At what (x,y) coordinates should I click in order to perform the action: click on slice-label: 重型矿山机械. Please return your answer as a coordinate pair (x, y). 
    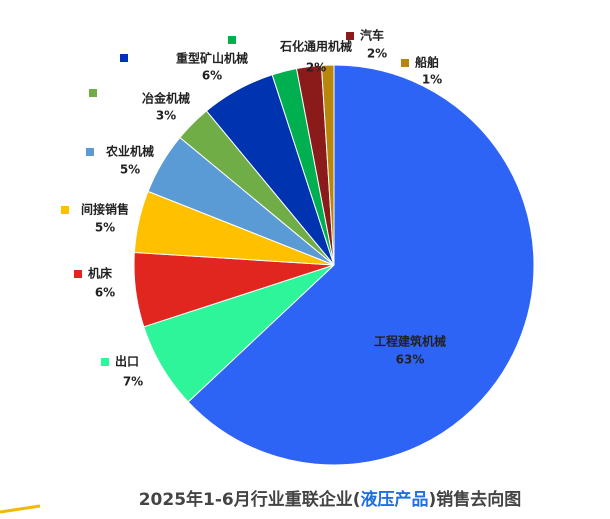
    Looking at the image, I should click on (212, 58).